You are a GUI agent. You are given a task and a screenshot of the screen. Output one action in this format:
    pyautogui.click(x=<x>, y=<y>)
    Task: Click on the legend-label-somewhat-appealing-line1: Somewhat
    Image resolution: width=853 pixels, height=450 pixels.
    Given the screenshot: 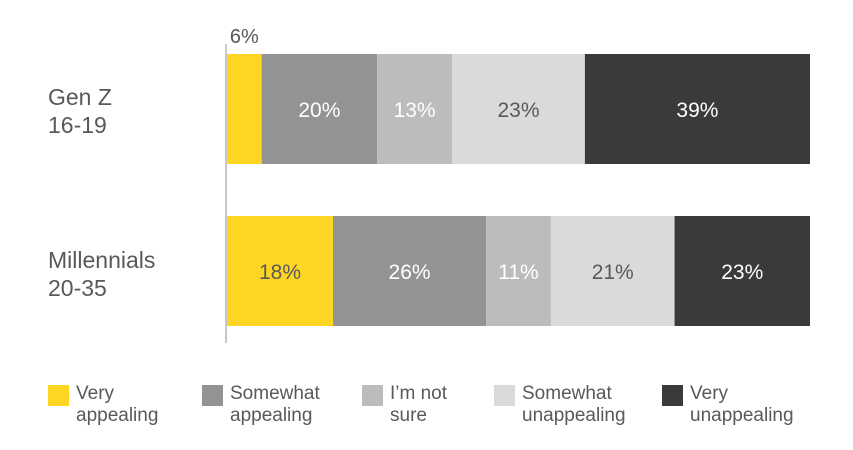 What is the action you would take?
    pyautogui.click(x=275, y=393)
    